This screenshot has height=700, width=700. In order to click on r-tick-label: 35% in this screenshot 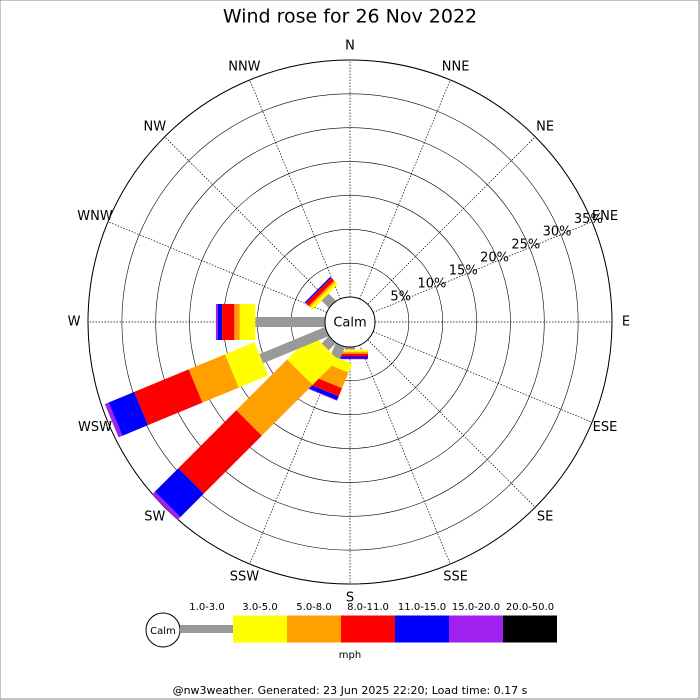, I will do `click(588, 219)`.